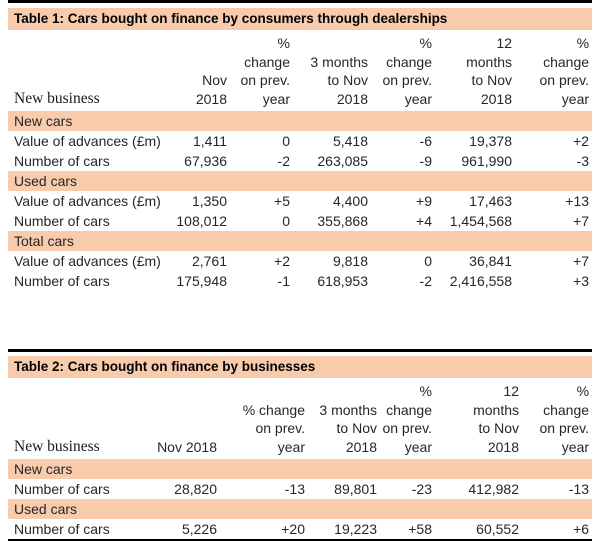 The height and width of the screenshot is (541, 605). I want to click on cell-value: +20, so click(293, 529).